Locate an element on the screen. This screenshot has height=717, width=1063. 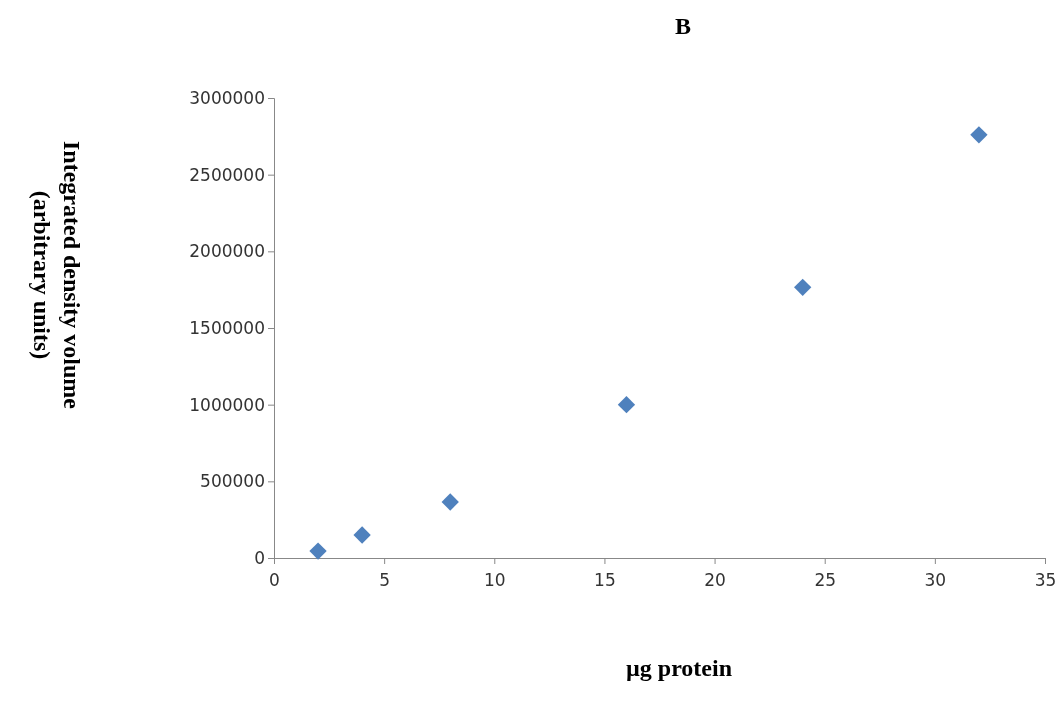
x-tick-label: 10 is located at coordinates (494, 579).